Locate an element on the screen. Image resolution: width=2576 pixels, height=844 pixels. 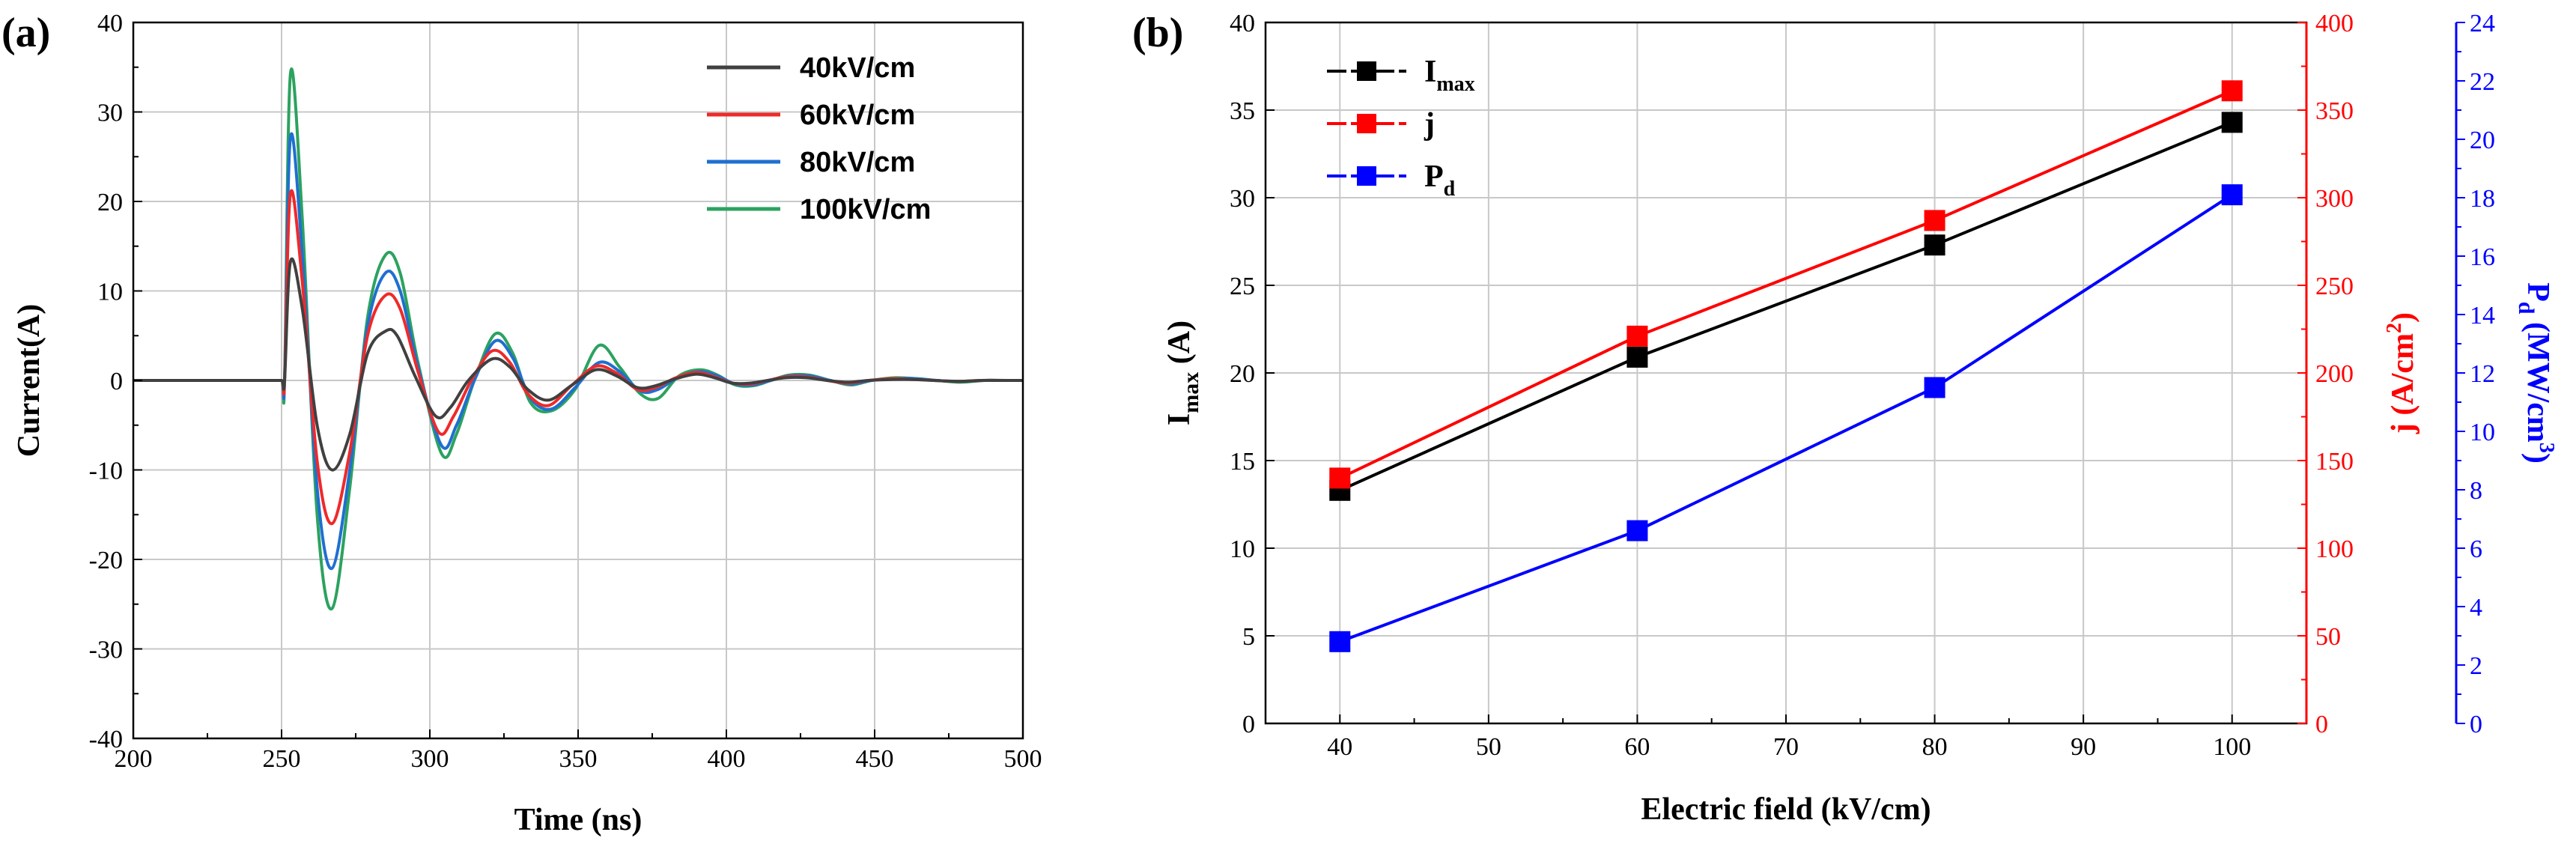
panel-a-y-tick-label: -10 is located at coordinates (106, 472).